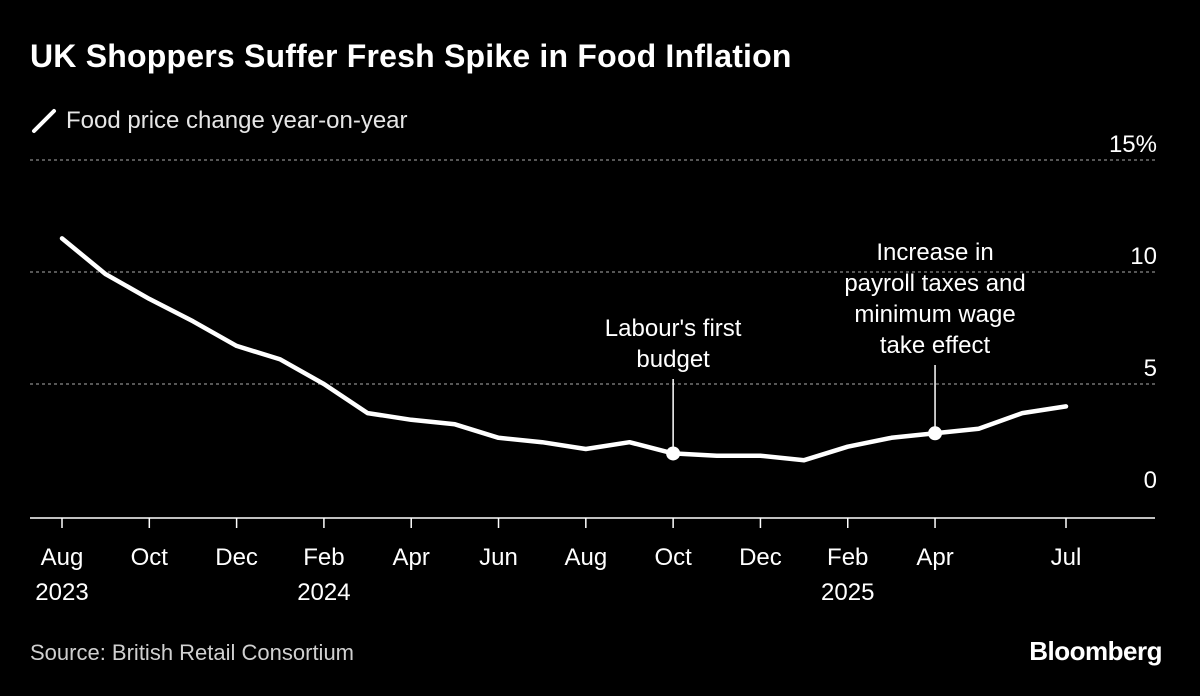 The width and height of the screenshot is (1200, 696). Describe the element at coordinates (498, 557) in the screenshot. I see `x-tick-label: Jun` at that location.